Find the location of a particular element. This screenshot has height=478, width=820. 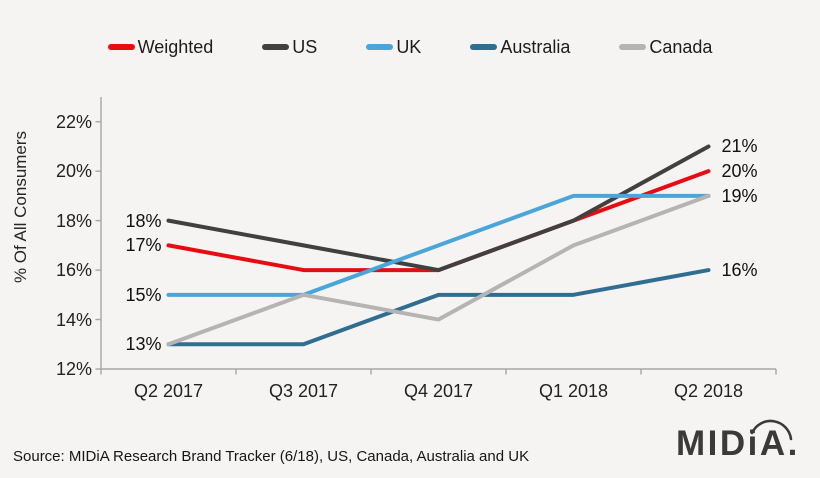

point-label: 13% is located at coordinates (143, 344).